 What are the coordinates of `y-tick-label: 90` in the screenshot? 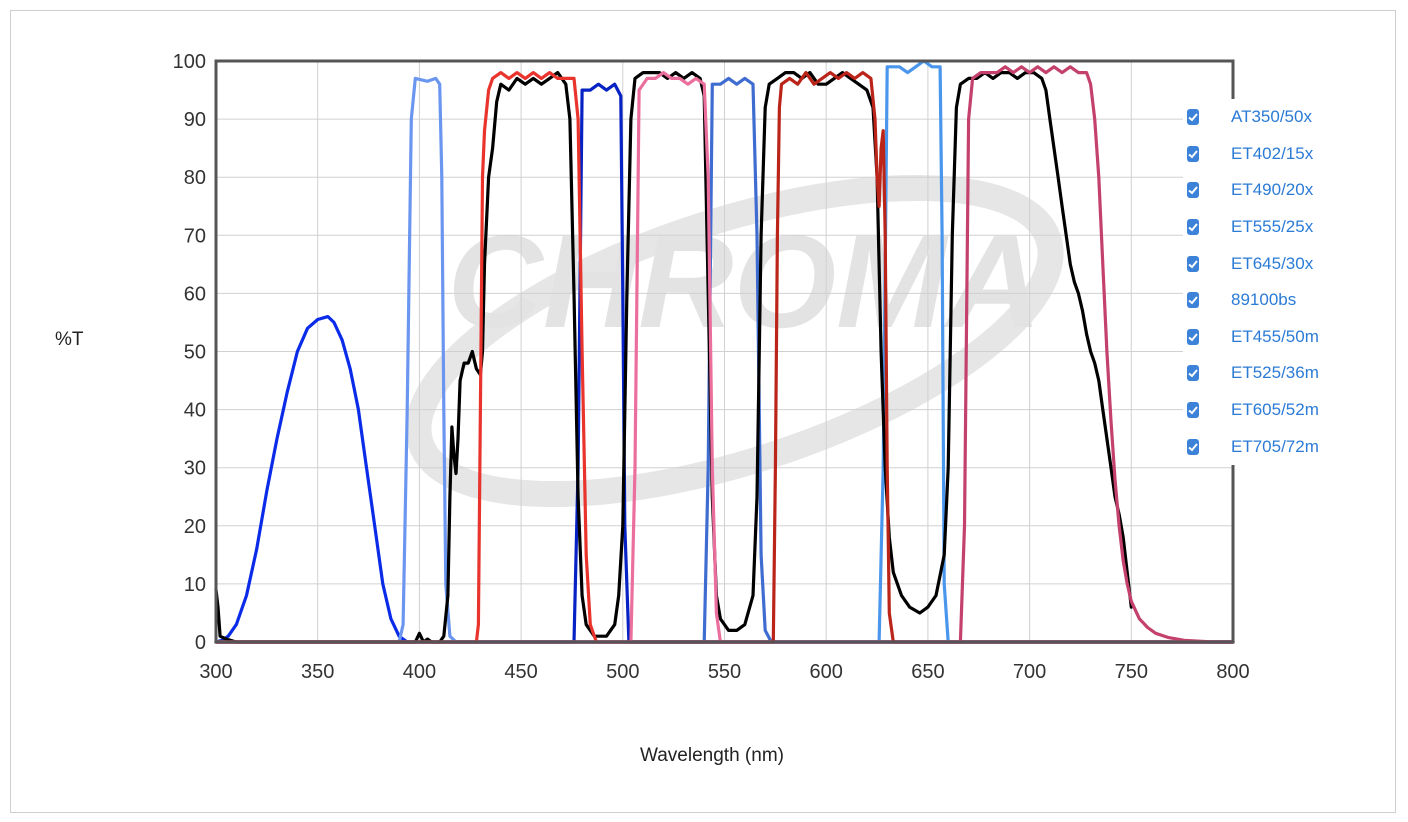 It's located at (195, 120).